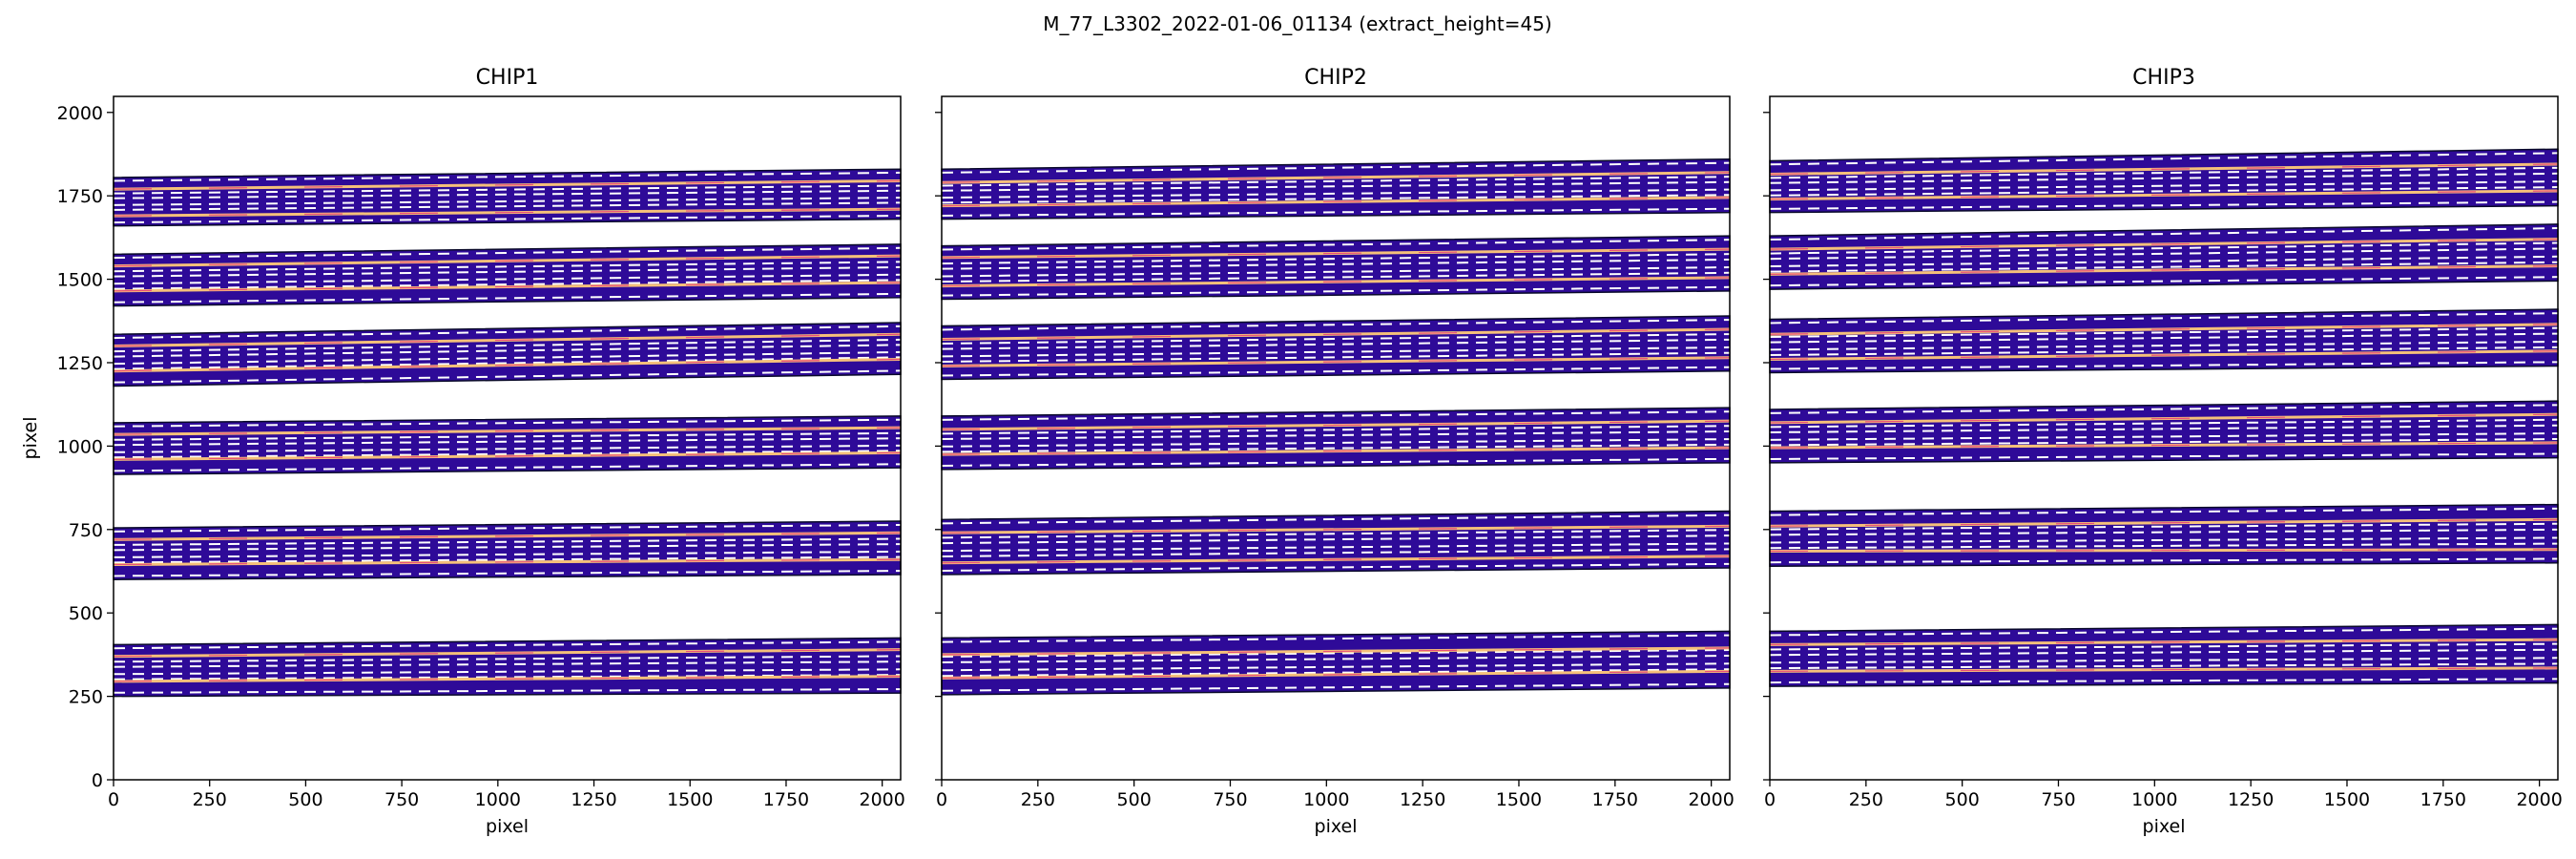 This screenshot has height=859, width=2576. What do you see at coordinates (80, 363) in the screenshot?
I see `y-tick-label: 1250` at bounding box center [80, 363].